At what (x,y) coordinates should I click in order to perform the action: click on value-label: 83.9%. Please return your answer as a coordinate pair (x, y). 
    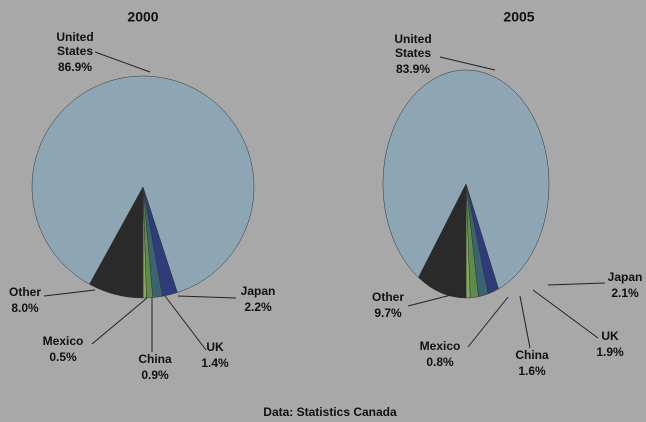
    Looking at the image, I should click on (413, 69).